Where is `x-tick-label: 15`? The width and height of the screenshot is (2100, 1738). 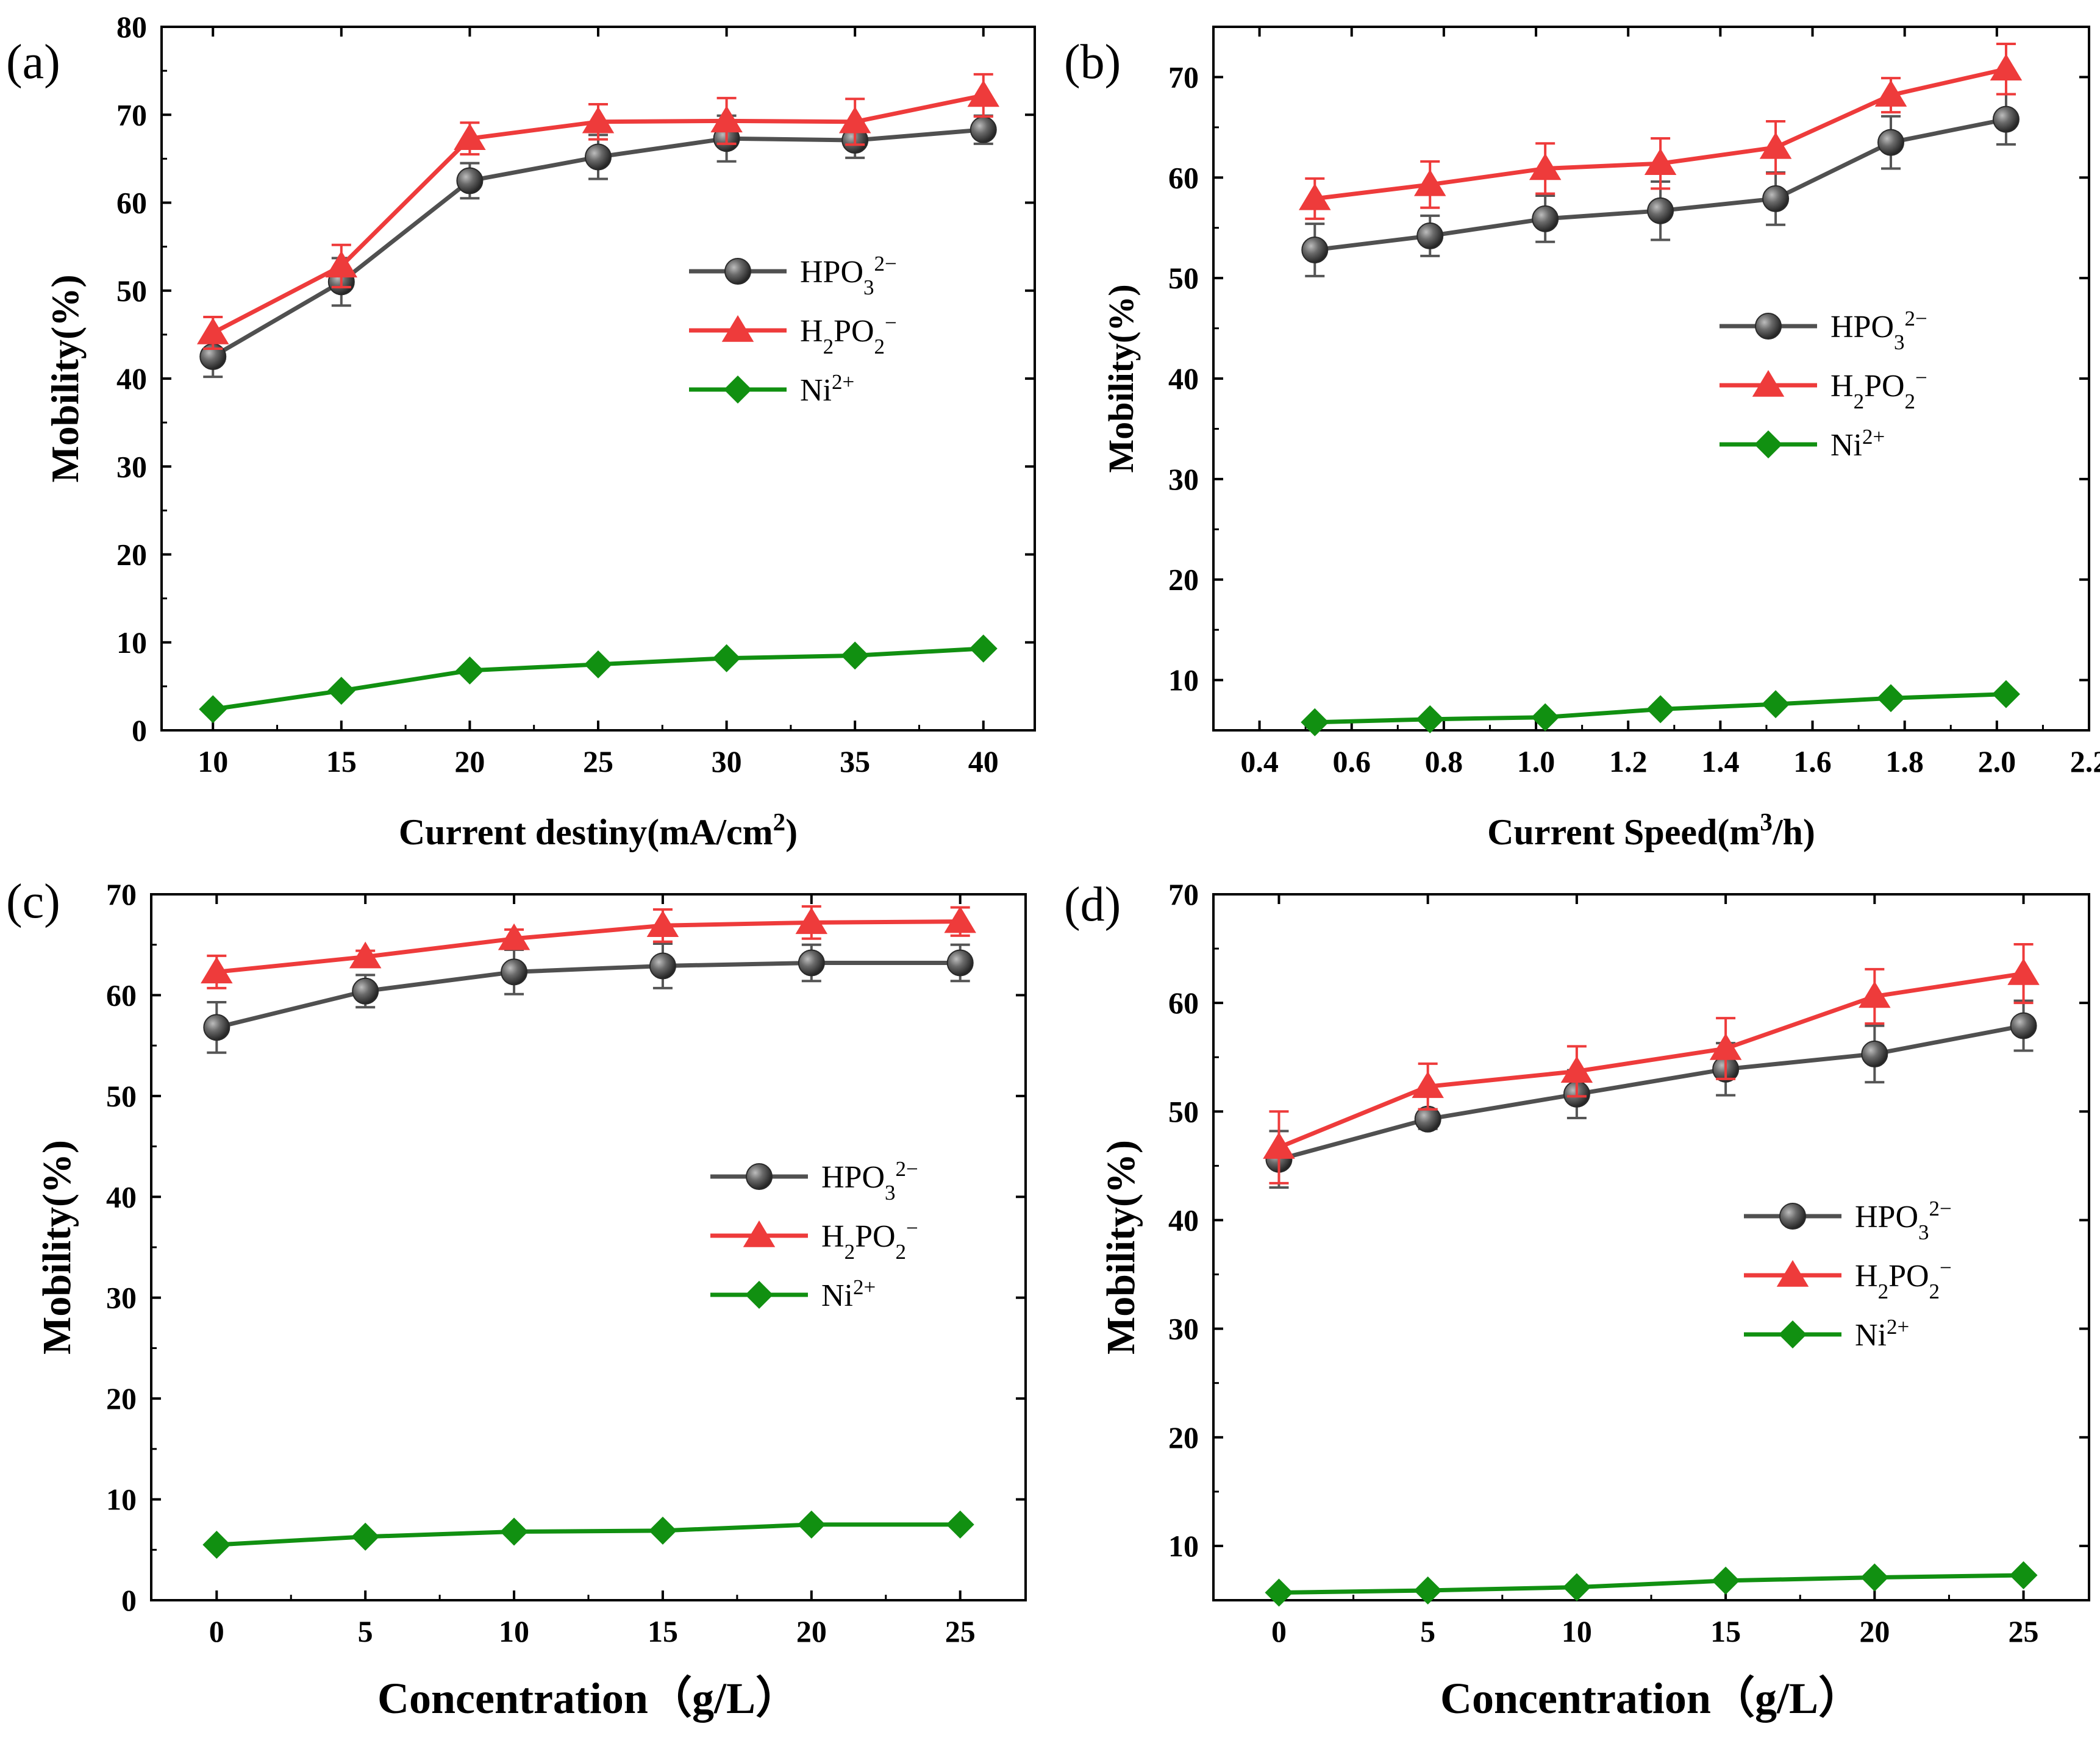 x-tick-label: 15 is located at coordinates (341, 761).